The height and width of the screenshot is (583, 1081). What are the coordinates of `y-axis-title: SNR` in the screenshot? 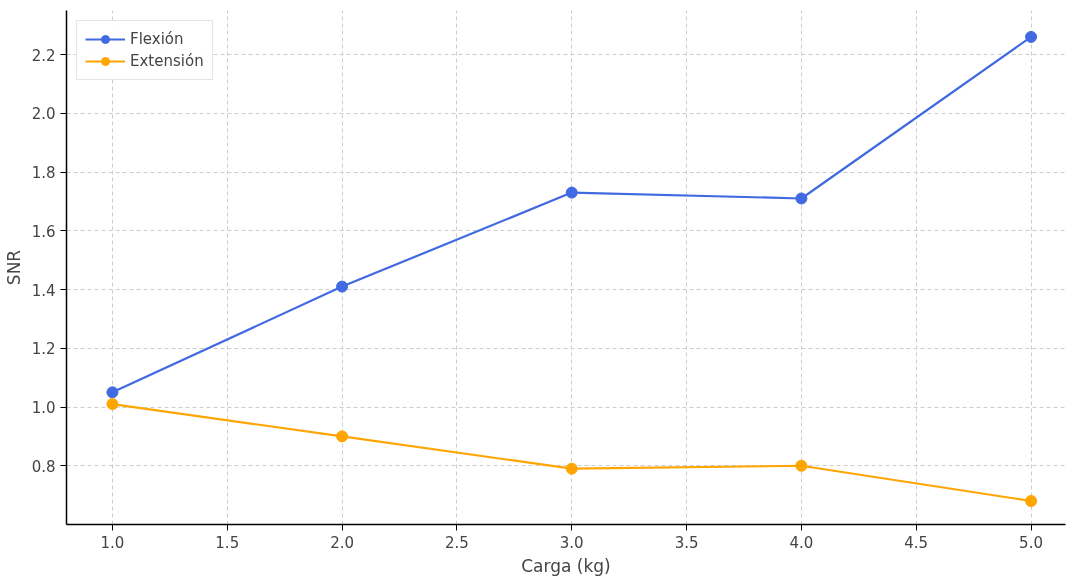 It's located at (13, 267).